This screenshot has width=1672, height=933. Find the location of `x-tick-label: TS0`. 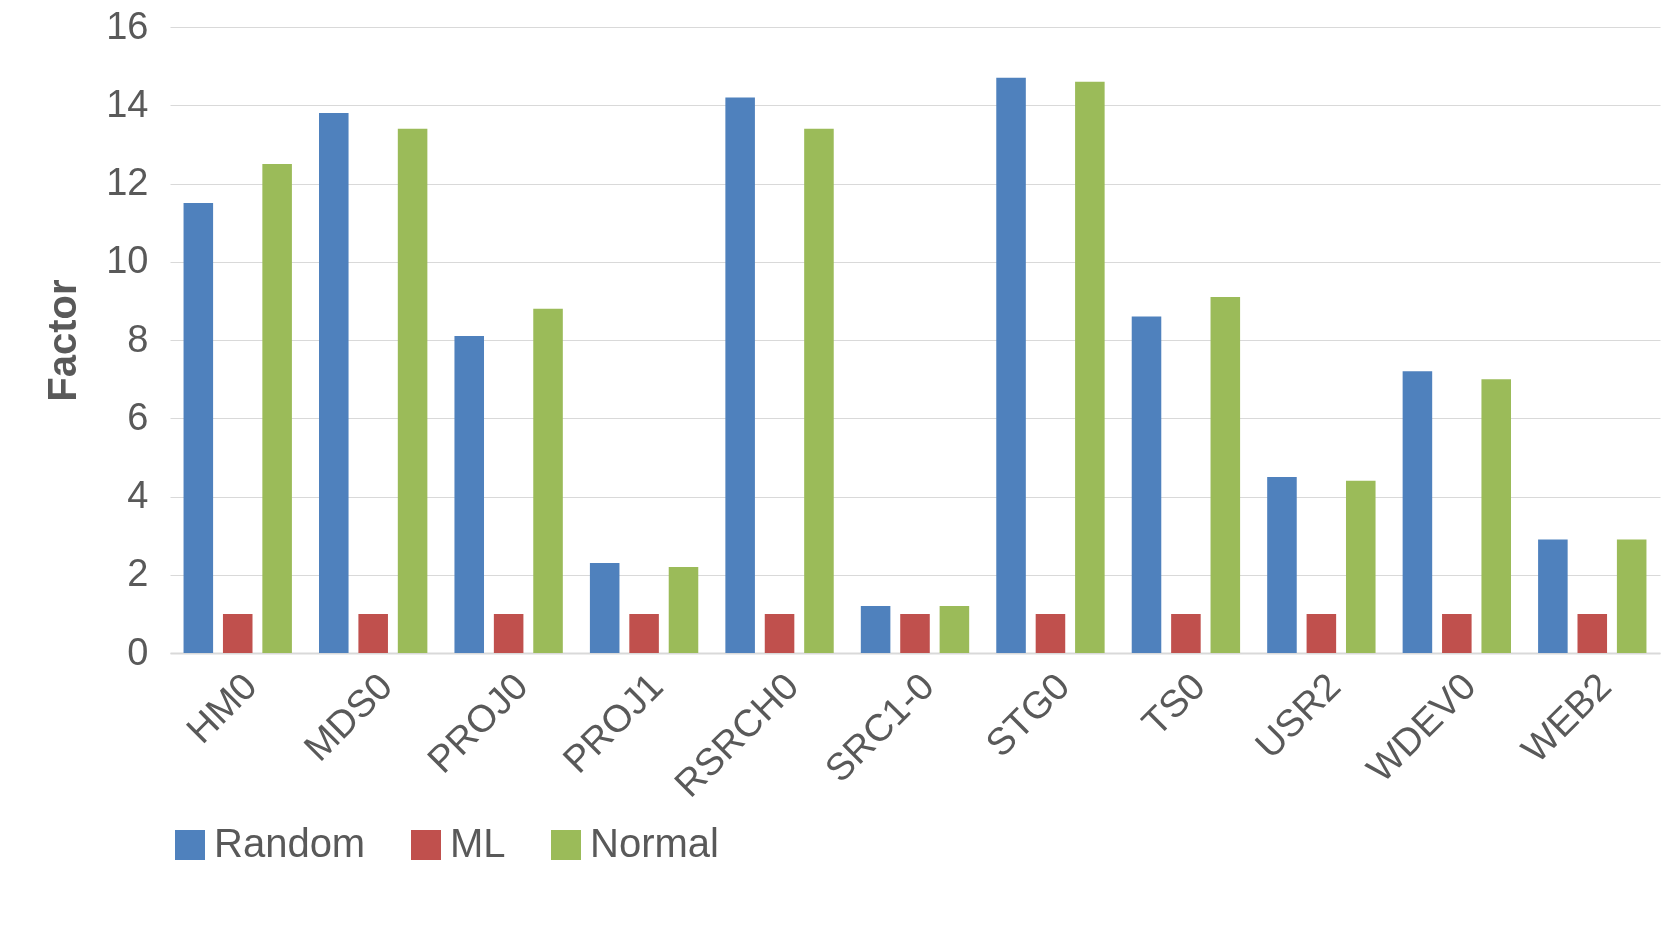

x-tick-label: TS0 is located at coordinates (1173, 704).